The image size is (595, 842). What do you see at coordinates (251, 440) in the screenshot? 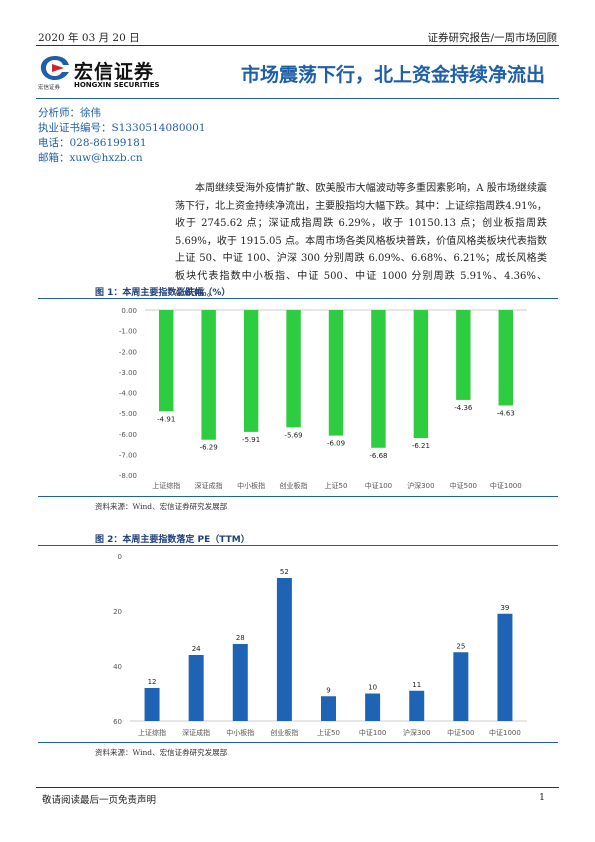
I see `data-label: -5.91` at bounding box center [251, 440].